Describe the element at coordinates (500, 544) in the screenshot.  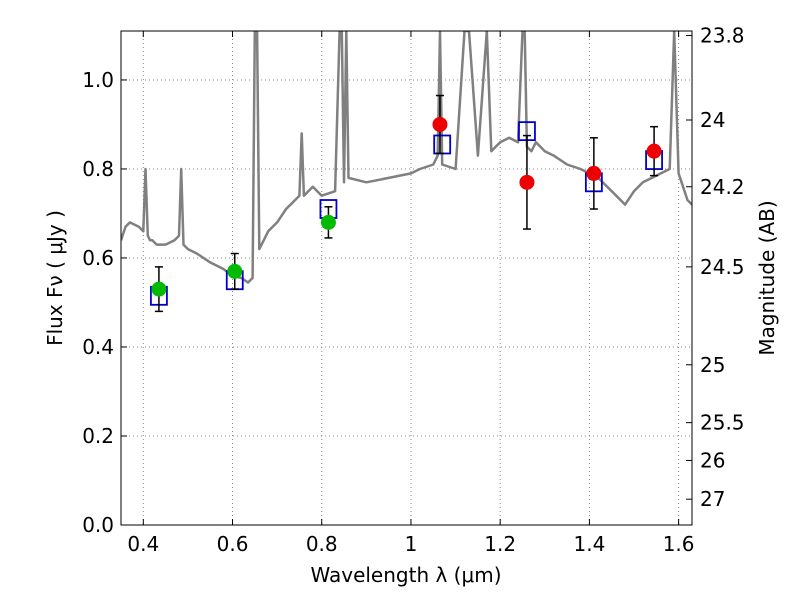
I see `x-tick-label: 1.2` at that location.